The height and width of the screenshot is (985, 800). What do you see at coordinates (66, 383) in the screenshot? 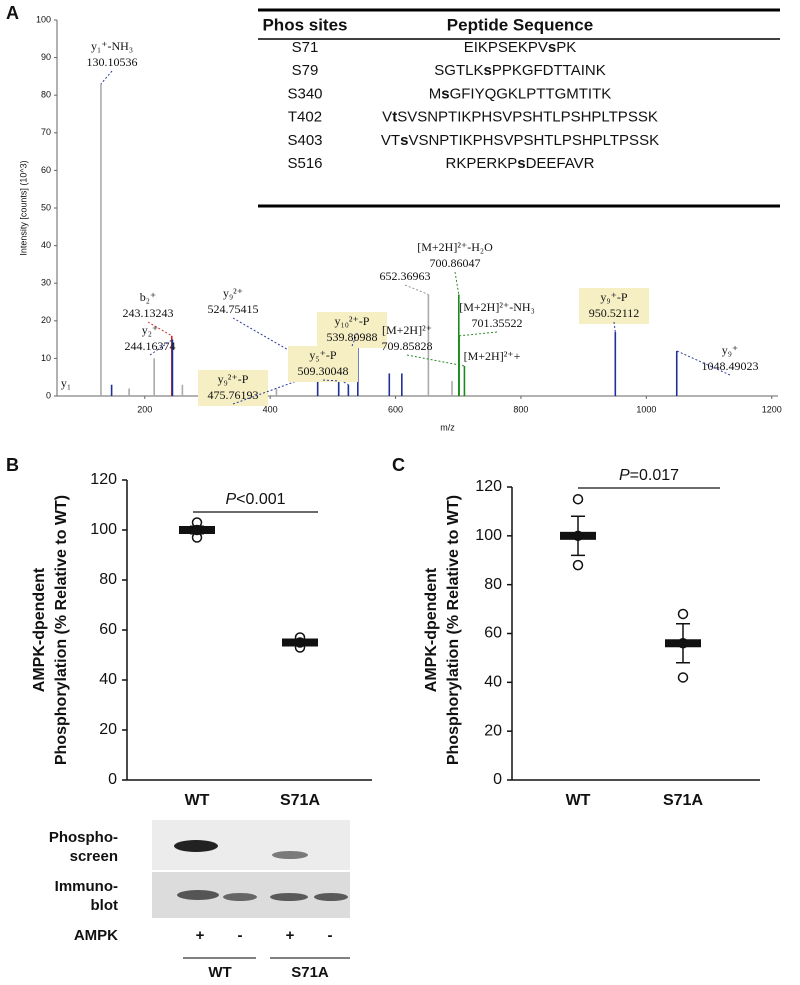
I see `ion-label: y₁` at bounding box center [66, 383].